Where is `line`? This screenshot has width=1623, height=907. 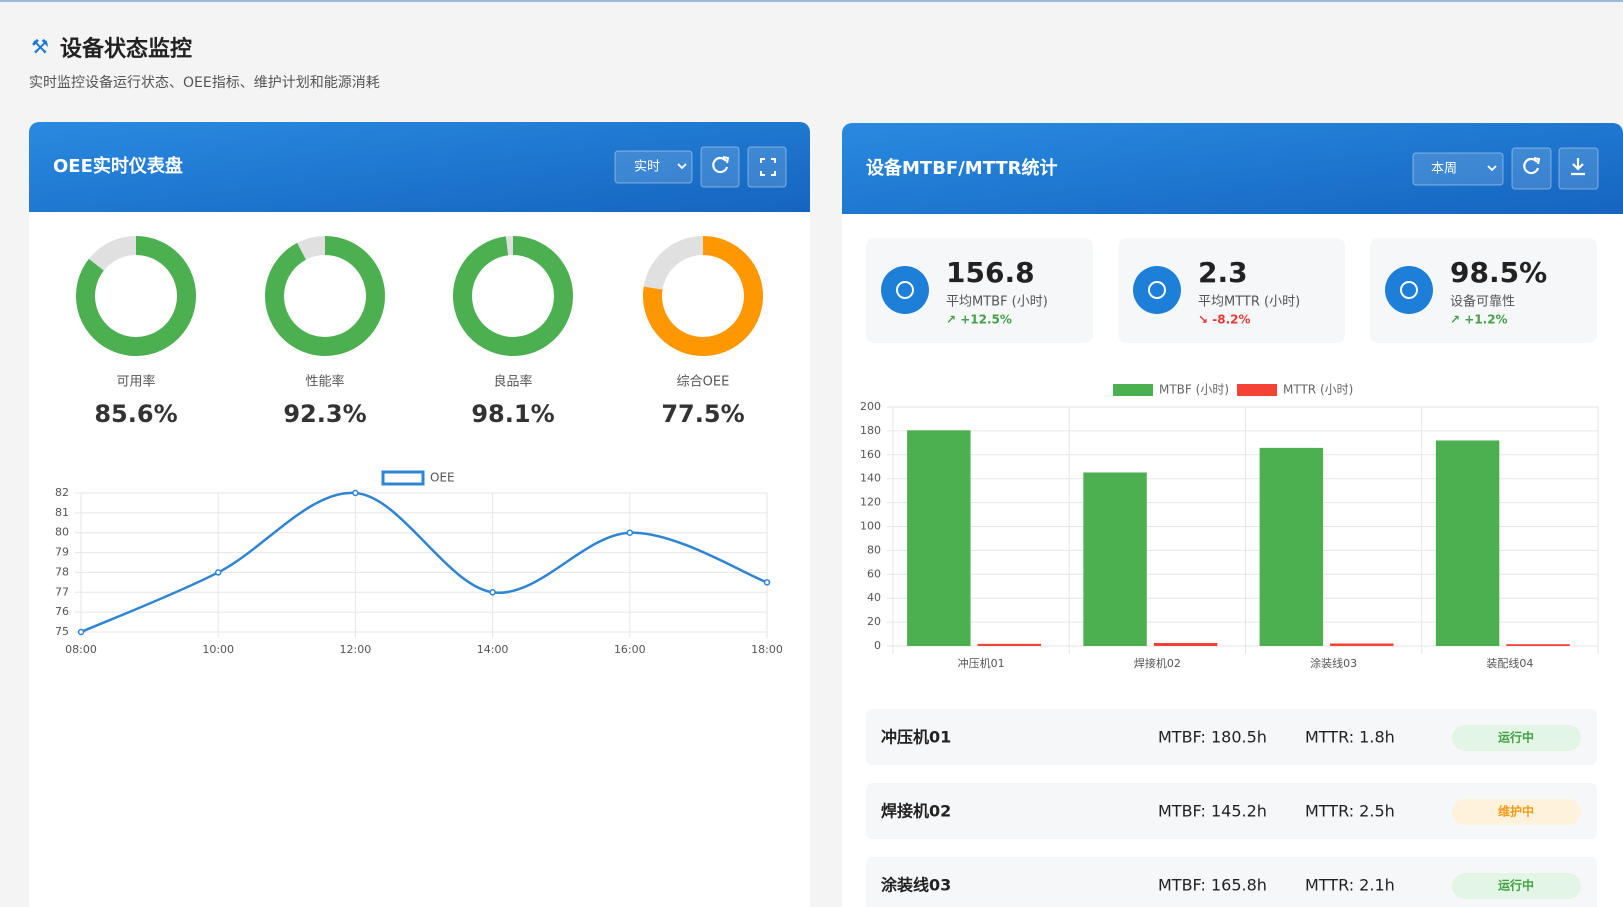
line is located at coordinates (424, 562).